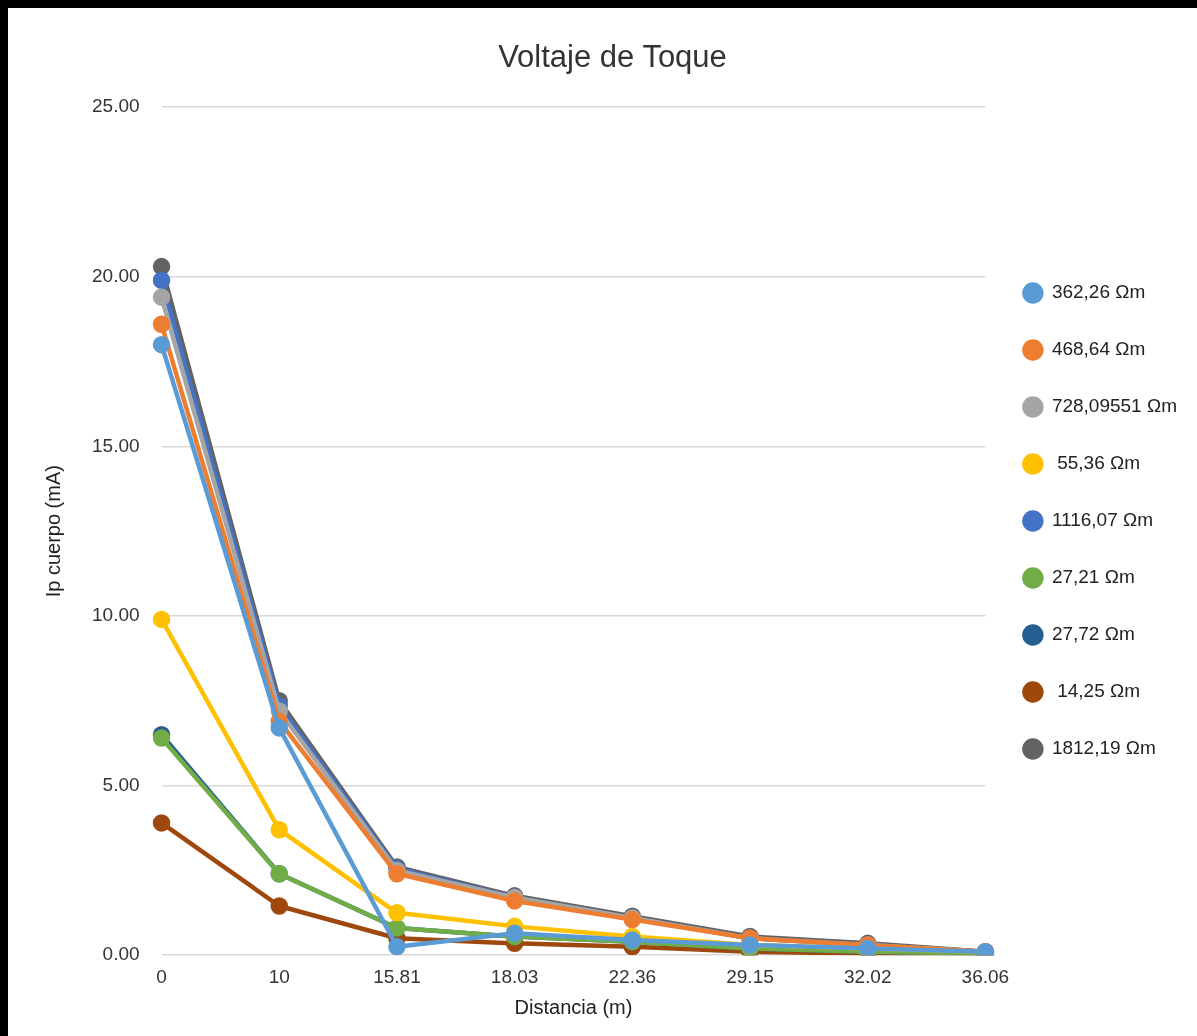 The image size is (1197, 1036). Describe the element at coordinates (632, 976) in the screenshot. I see `x-tick-label: 22.36` at that location.